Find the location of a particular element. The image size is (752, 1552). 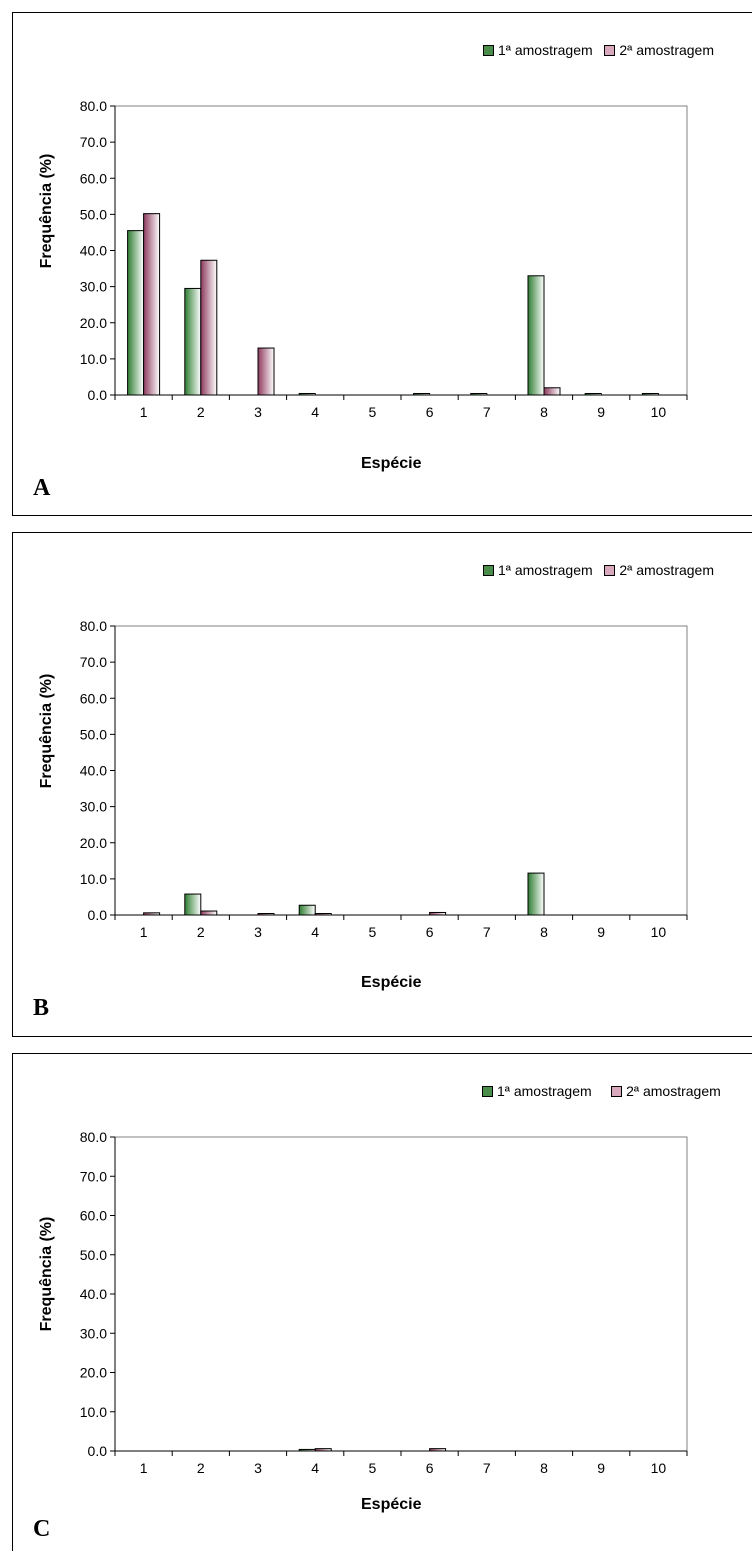

panel-label: B is located at coordinates (41, 1008).